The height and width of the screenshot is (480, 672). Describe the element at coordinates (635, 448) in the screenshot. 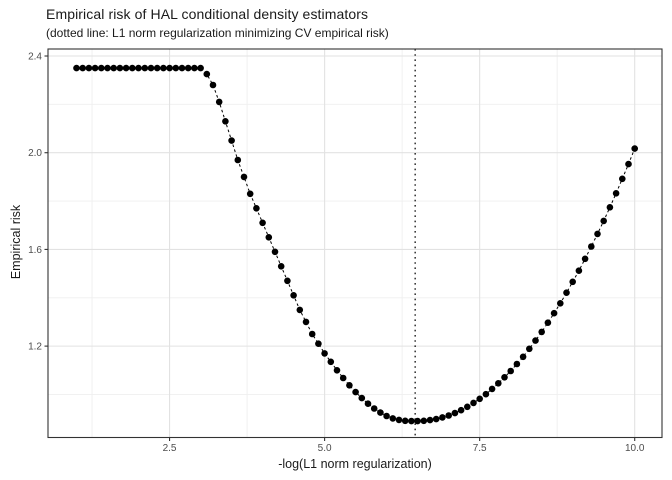

I see `x-tick-label: 10.0` at that location.